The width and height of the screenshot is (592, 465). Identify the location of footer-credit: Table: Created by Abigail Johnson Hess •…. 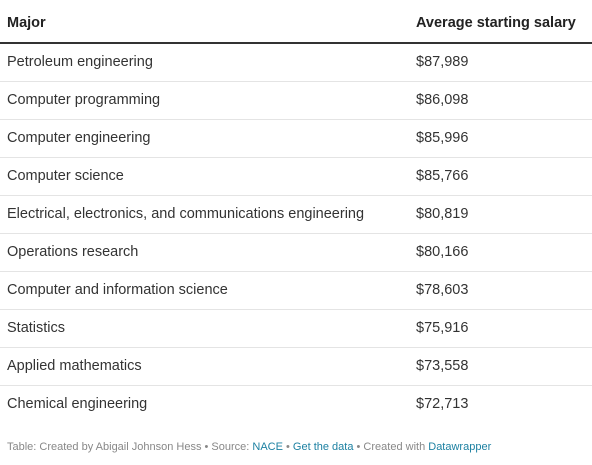
(130, 447).